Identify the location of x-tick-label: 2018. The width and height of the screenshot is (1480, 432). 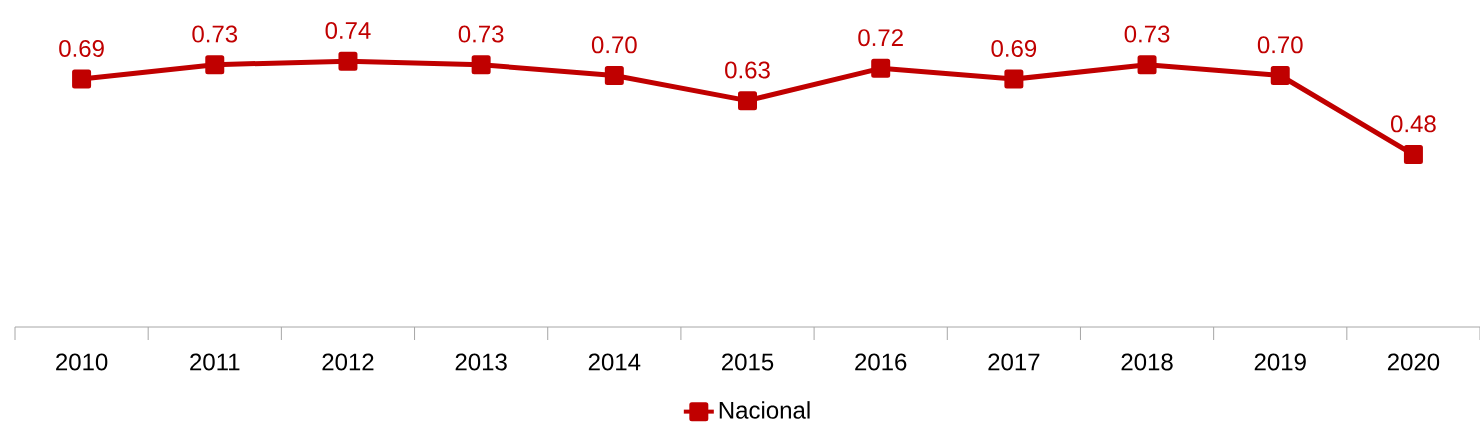
(1147, 362).